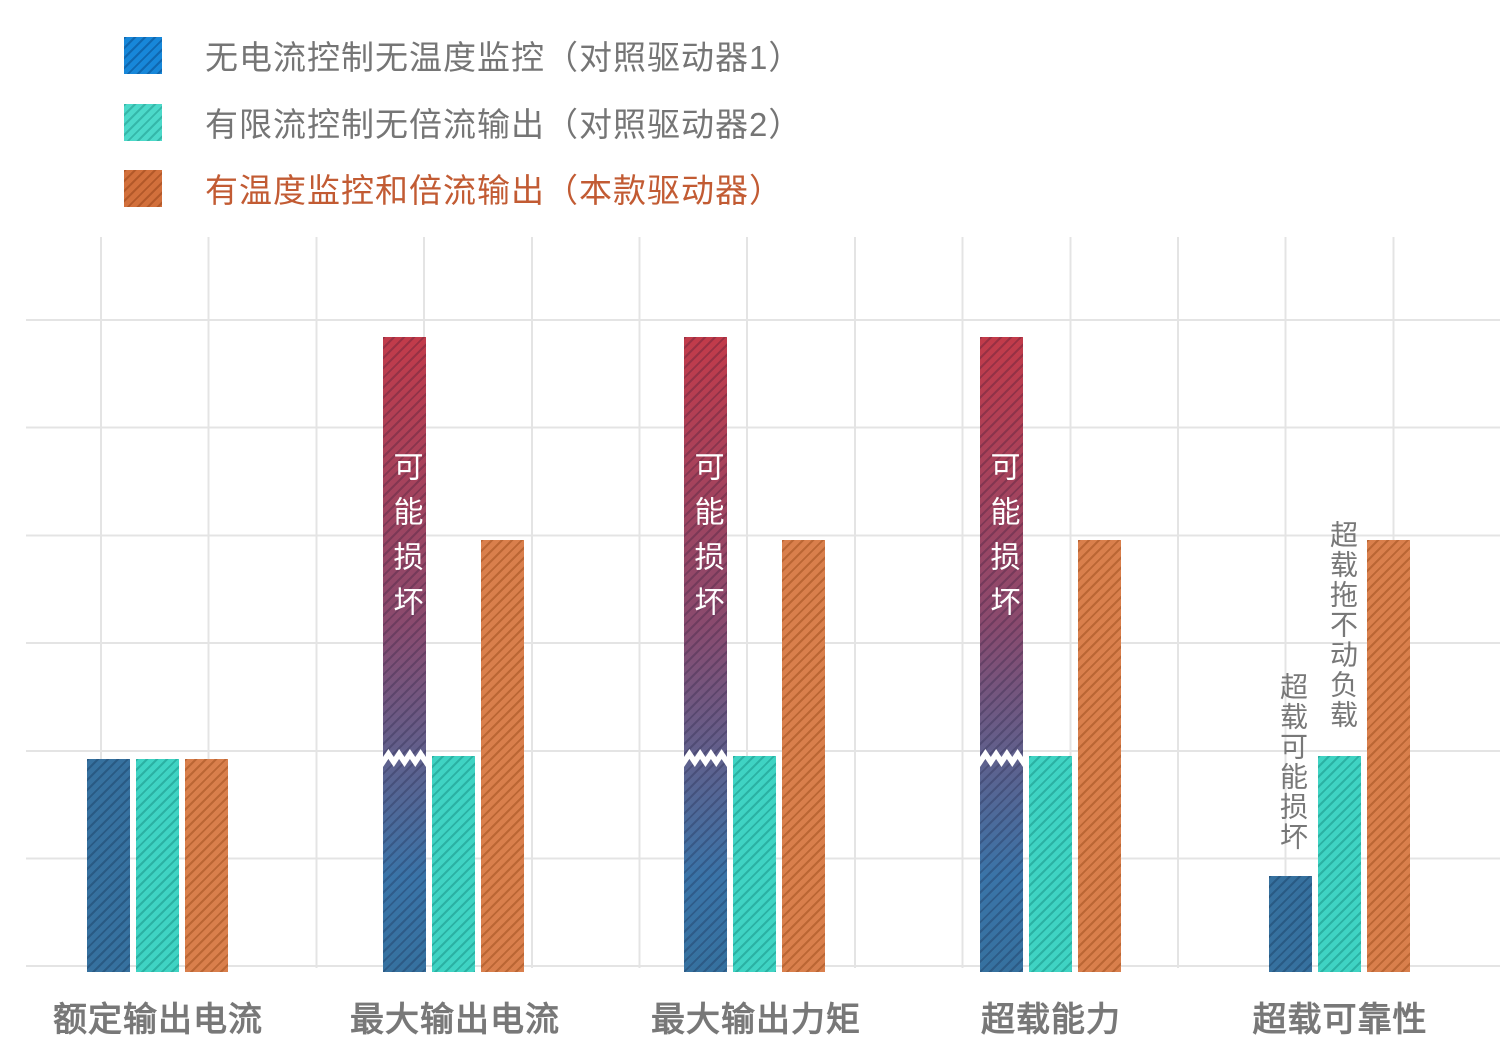 Image resolution: width=1500 pixels, height=1057 pixels. I want to click on legend-swatch-orange-icon, so click(143, 188).